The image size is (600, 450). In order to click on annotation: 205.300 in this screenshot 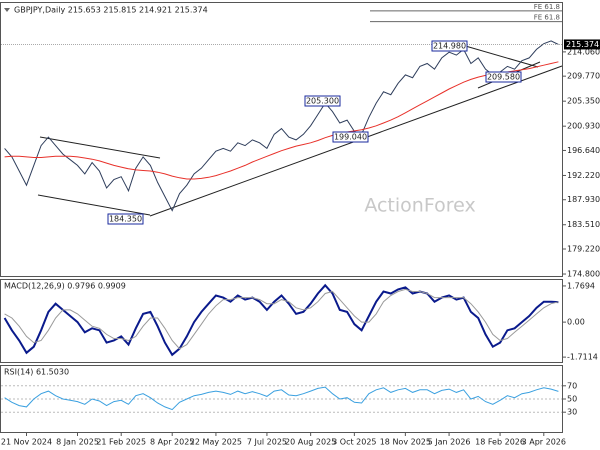, I will do `click(322, 101)`.